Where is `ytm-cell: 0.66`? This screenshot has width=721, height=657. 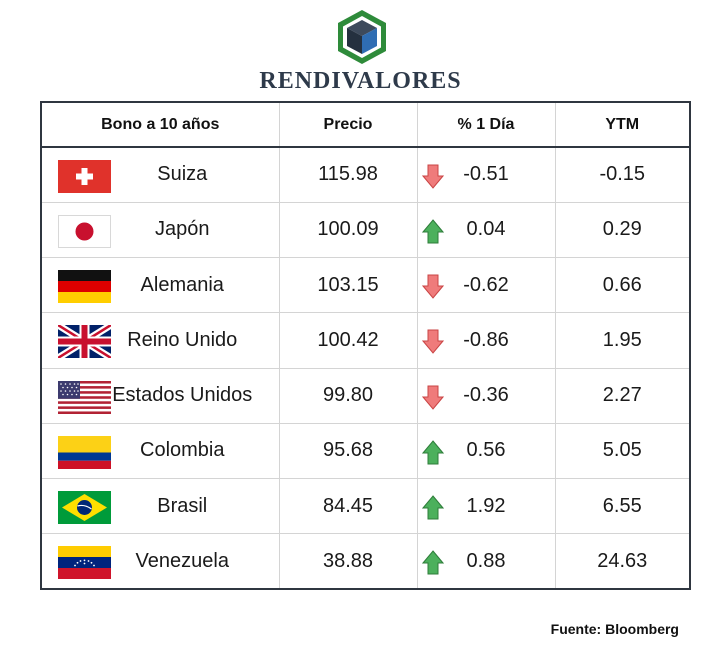 ytm-cell: 0.66 is located at coordinates (622, 285).